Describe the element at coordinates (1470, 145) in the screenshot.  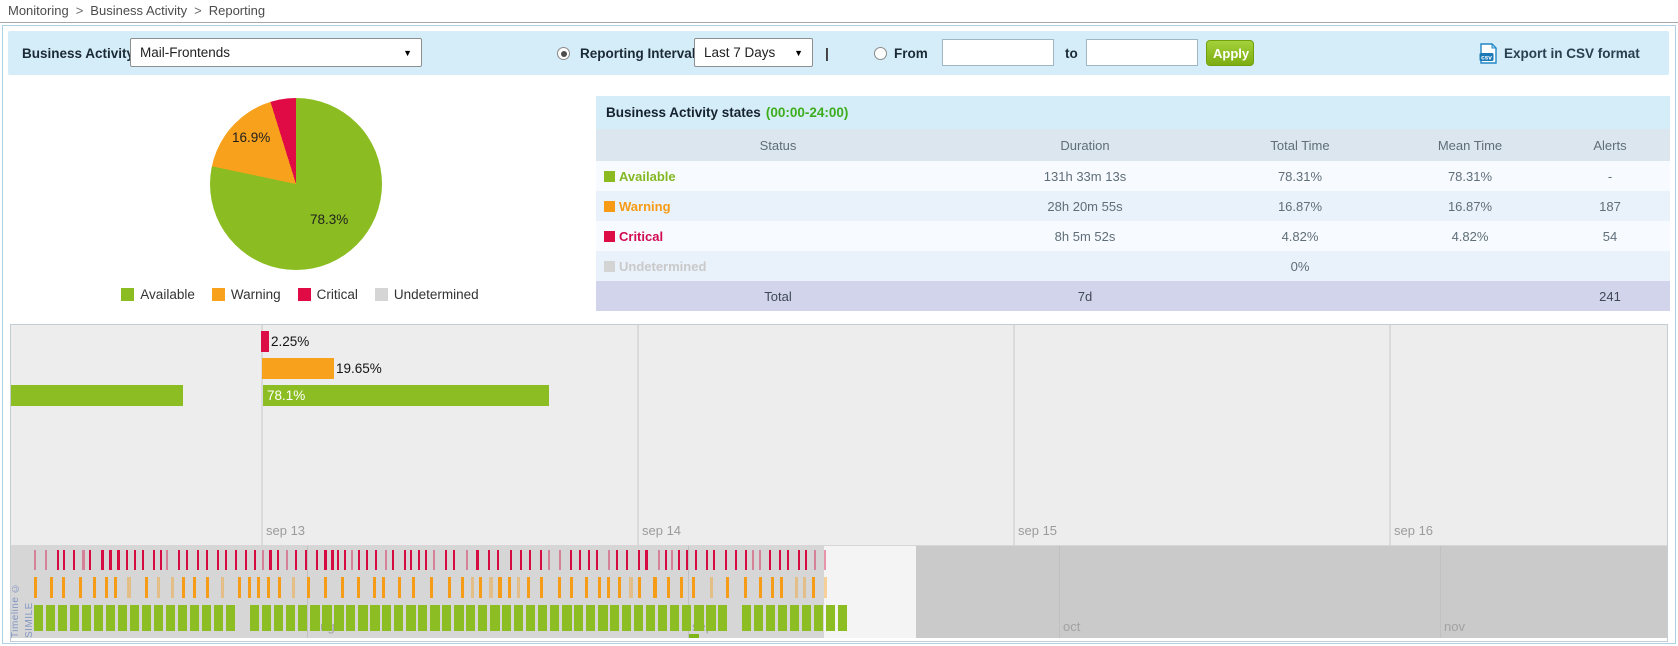
I see `states-column-header: Mean Time` at that location.